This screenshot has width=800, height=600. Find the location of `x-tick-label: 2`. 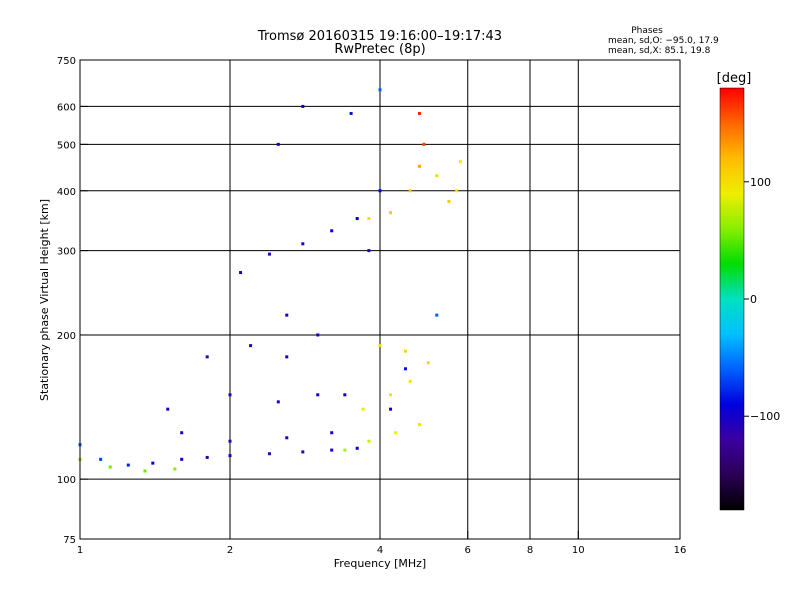

x-tick-label: 2 is located at coordinates (230, 550).